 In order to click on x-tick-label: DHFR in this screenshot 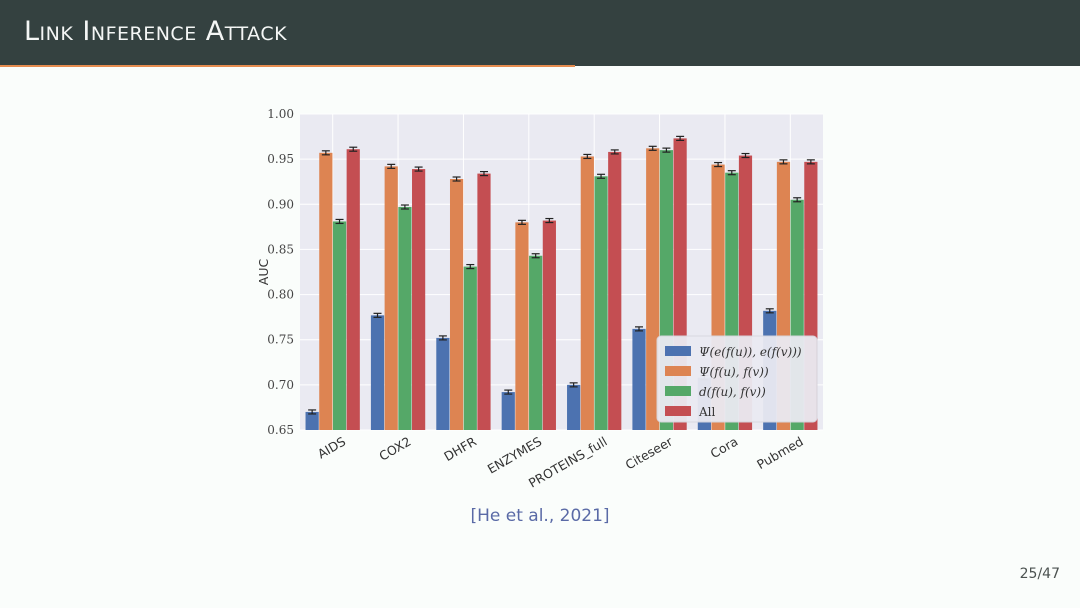, I will do `click(460, 448)`.